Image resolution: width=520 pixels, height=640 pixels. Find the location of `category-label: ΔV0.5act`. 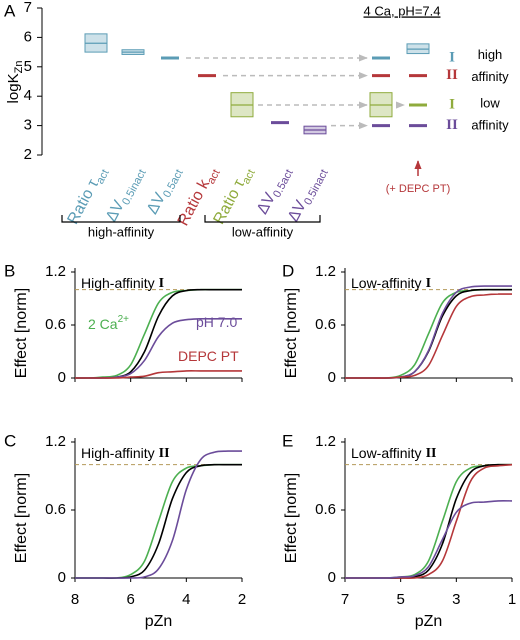

category-label: ΔV0.5act is located at coordinates (164, 191).